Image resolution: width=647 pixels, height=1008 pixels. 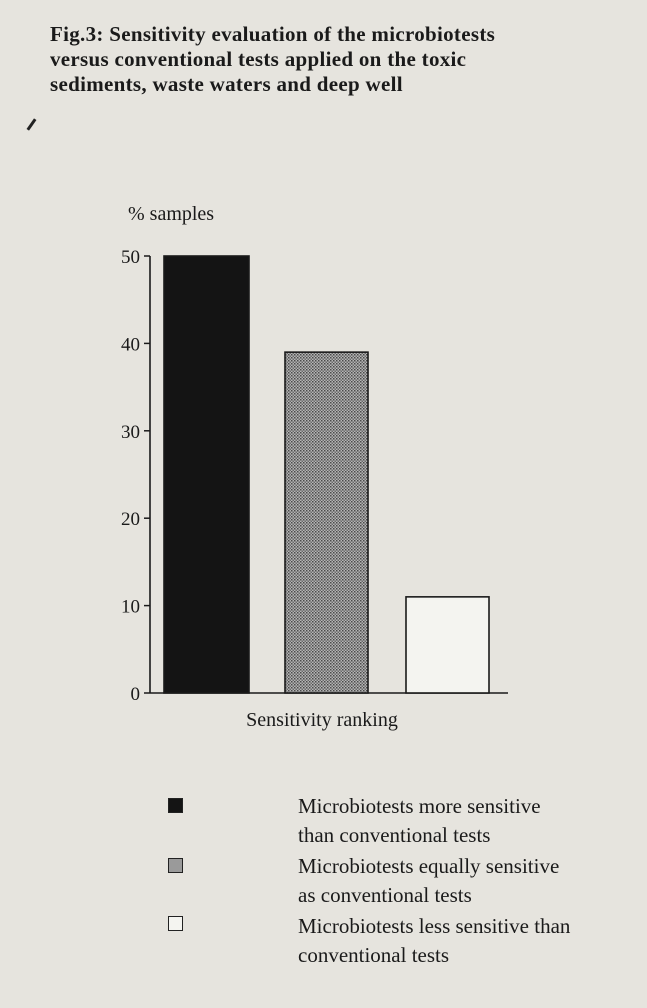 I want to click on y-tick-label: 0, so click(x=136, y=694).